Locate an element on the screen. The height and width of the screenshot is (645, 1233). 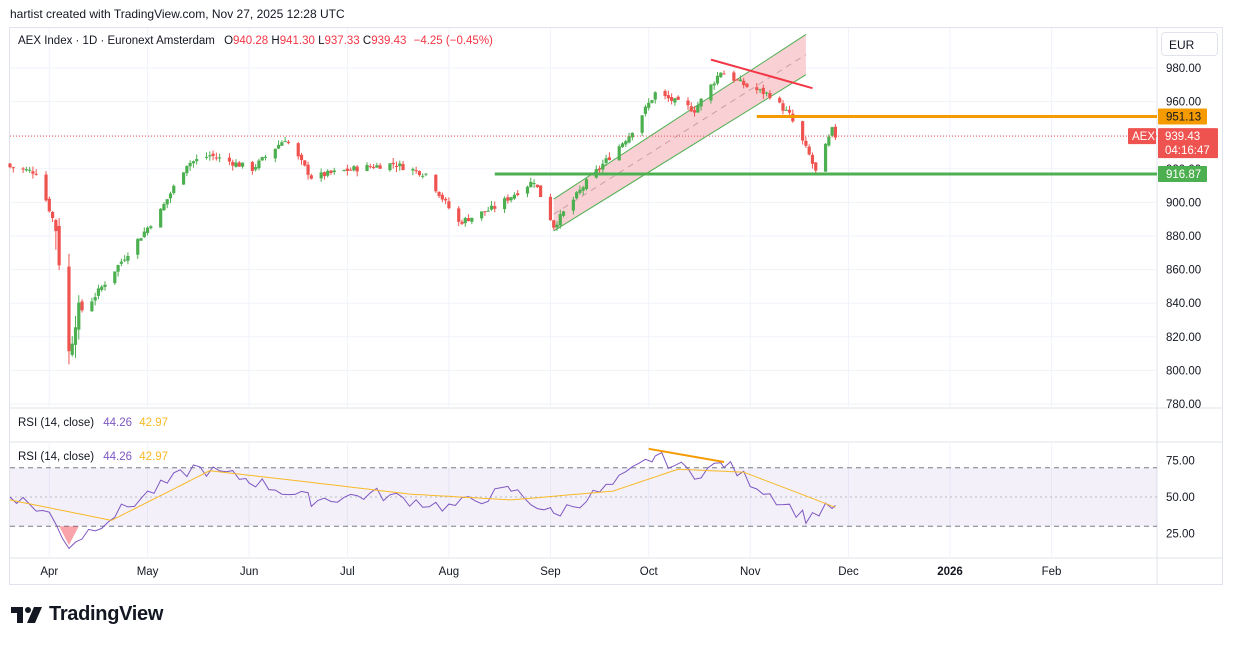
symbol-label: AEX Index · 1D · Euronext Amsterdam is located at coordinates (116, 41).